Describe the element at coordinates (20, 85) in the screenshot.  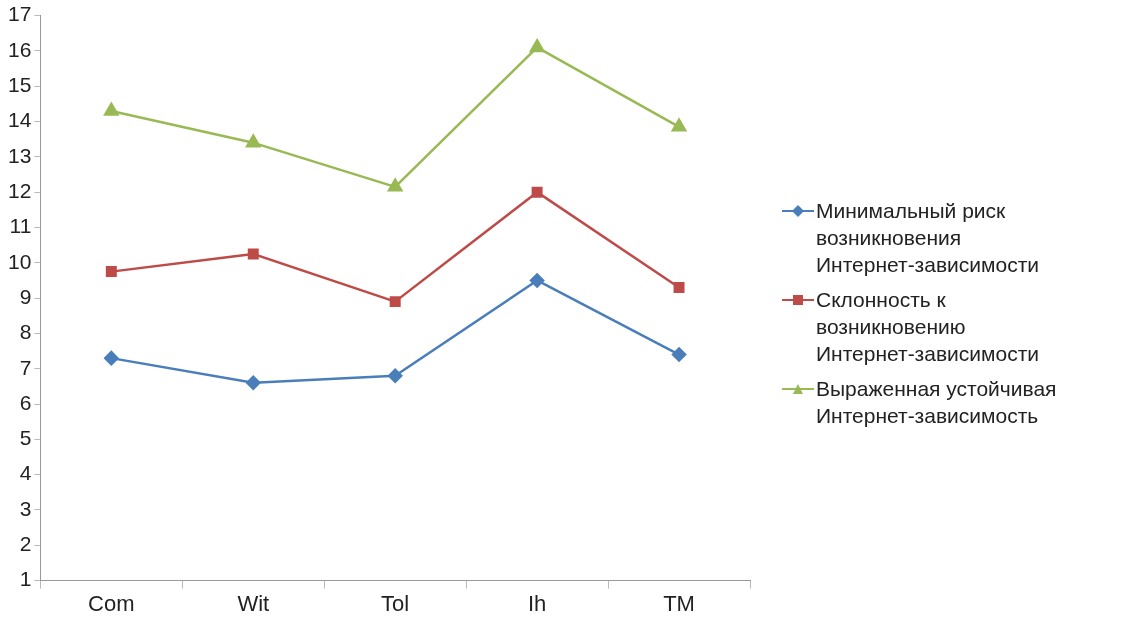
I see `y-tick-label: 15` at that location.